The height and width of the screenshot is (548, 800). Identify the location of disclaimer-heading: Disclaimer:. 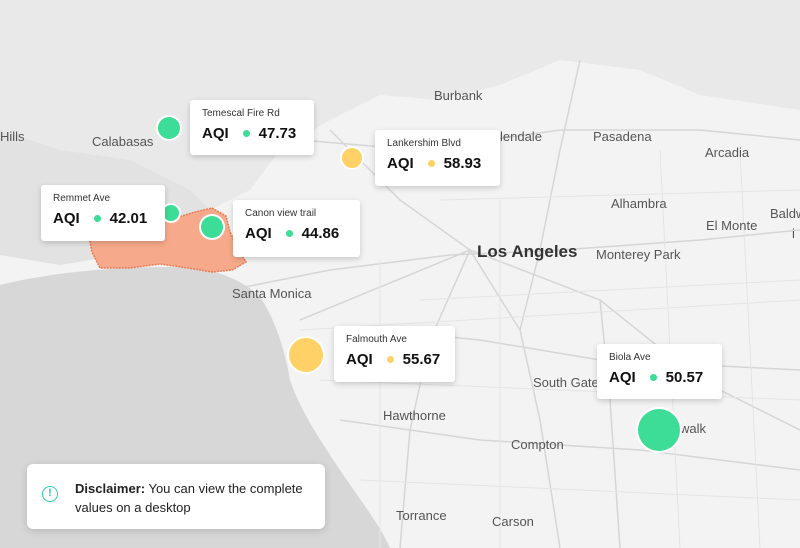
(110, 488).